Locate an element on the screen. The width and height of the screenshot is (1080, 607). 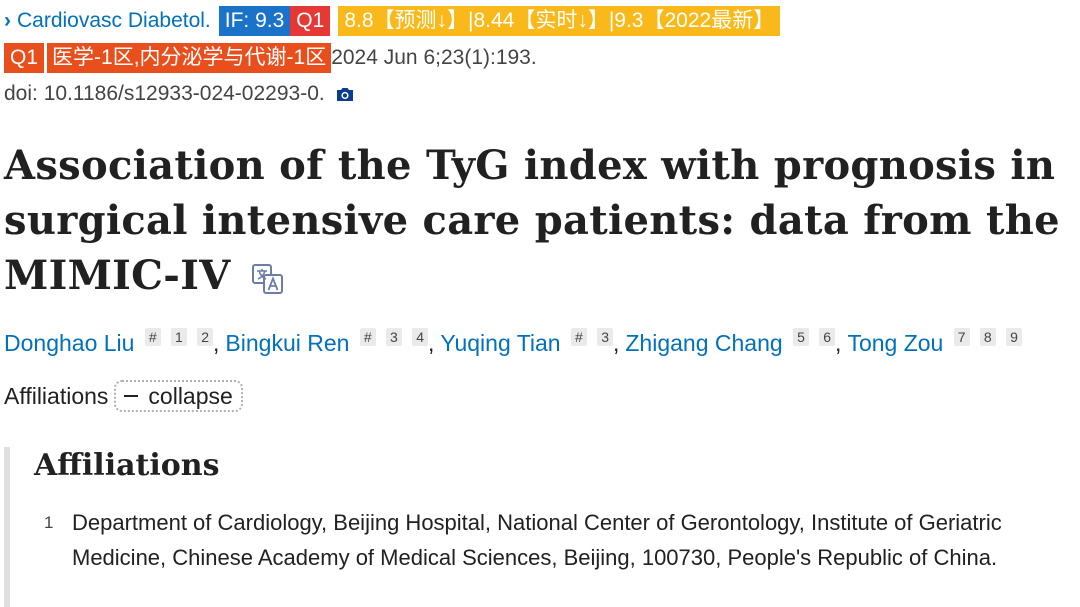
author-link: Yuqing Tian is located at coordinates (500, 343).